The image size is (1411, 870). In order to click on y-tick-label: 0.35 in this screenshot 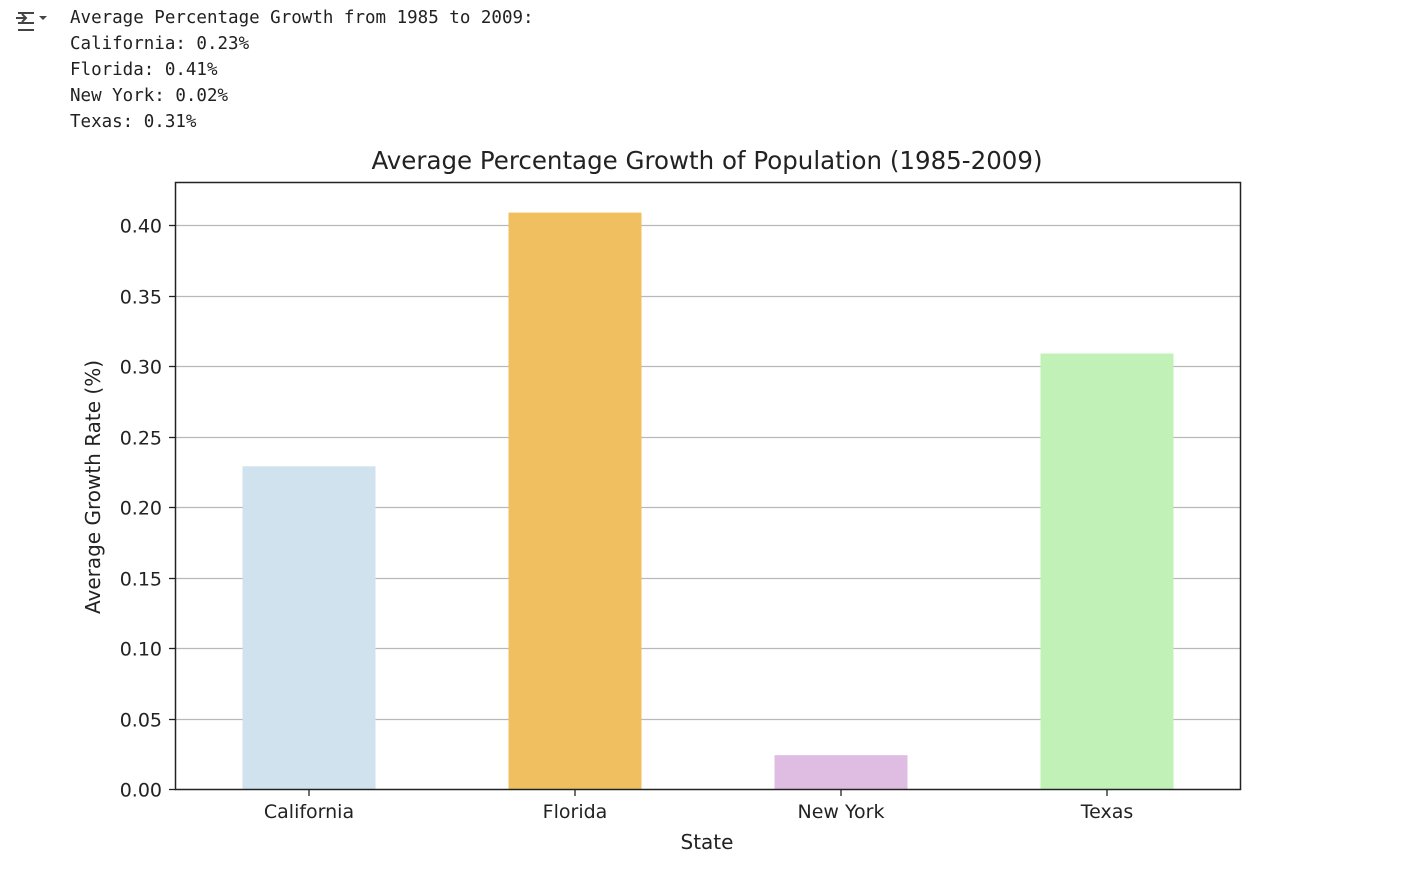, I will do `click(141, 298)`.